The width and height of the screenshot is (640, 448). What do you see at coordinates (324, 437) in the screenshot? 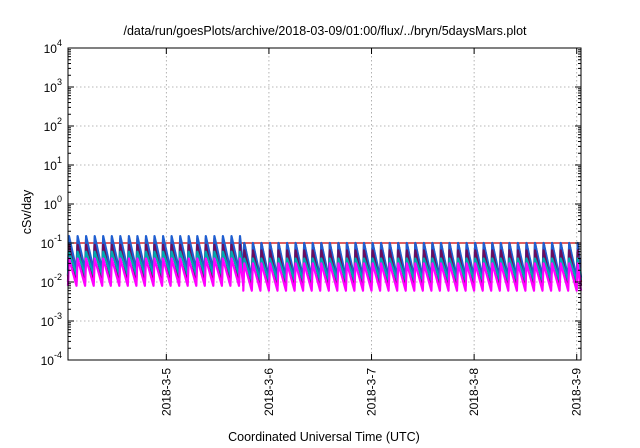
I see `x-axis-label: Coordinated Universal Time (UTC)` at bounding box center [324, 437].